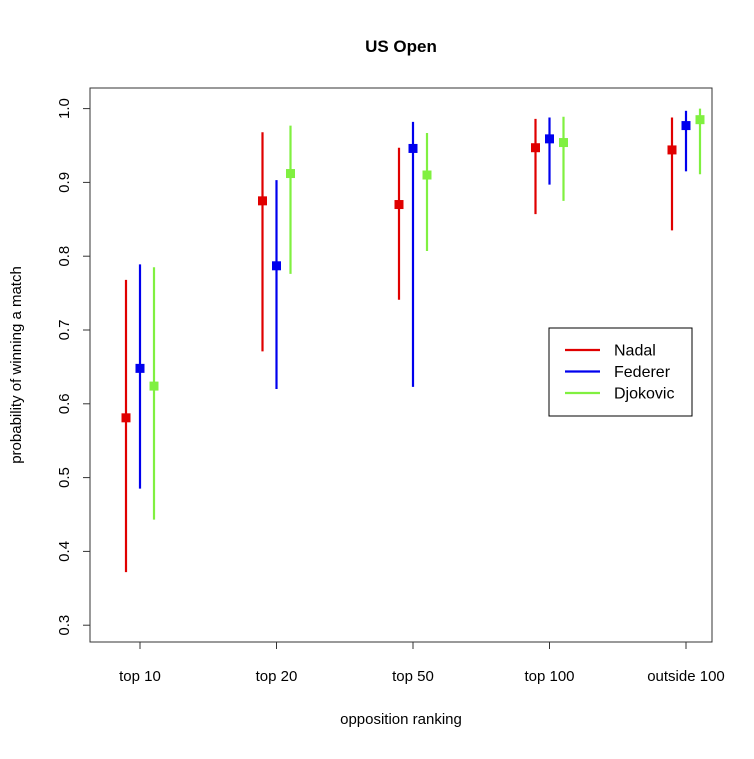  Describe the element at coordinates (64, 108) in the screenshot. I see `y-tick-label: 1.0` at that location.